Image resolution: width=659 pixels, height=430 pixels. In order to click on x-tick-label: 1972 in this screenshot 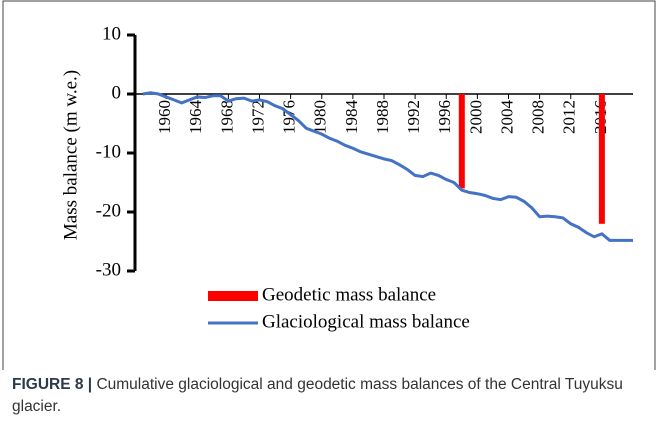, I will do `click(257, 117)`.